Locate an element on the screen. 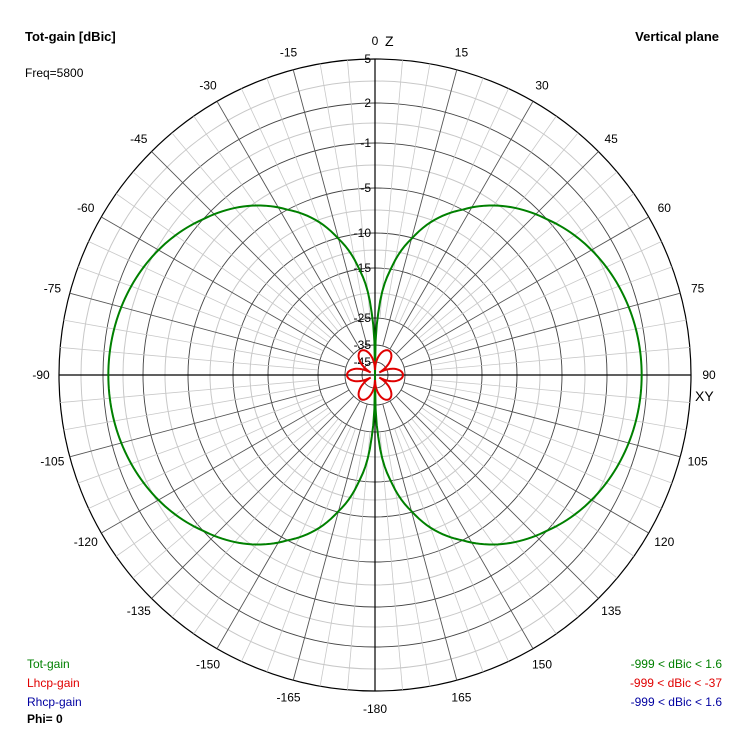 The height and width of the screenshot is (750, 750). legend-rhcp-gain: Rhcp-gain is located at coordinates (54, 702).